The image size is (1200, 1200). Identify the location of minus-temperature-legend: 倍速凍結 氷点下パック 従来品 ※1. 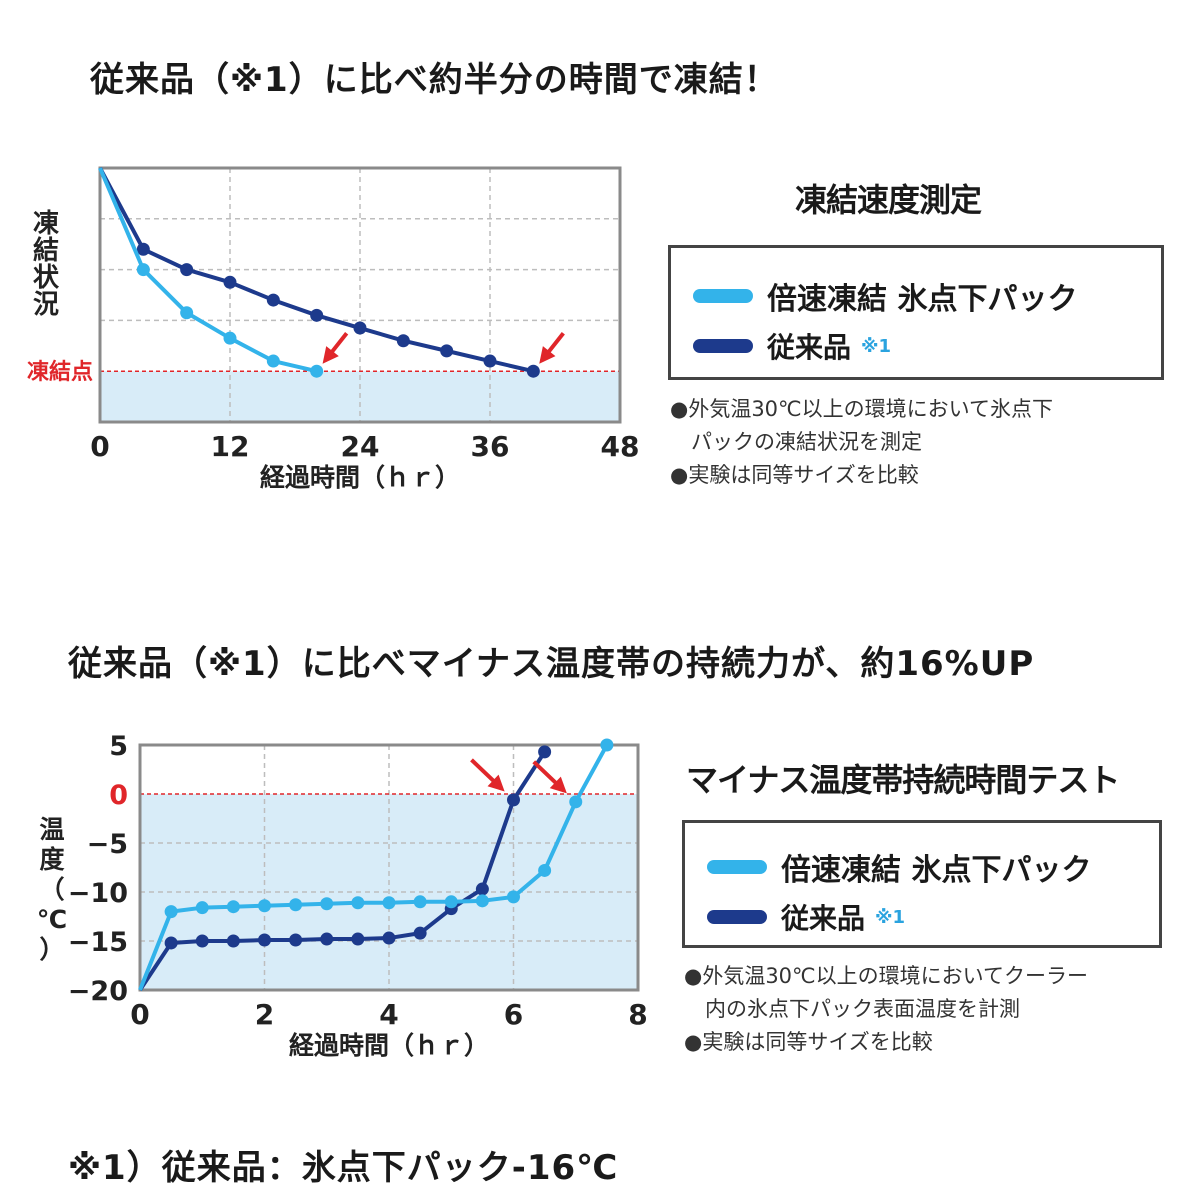
(922, 884).